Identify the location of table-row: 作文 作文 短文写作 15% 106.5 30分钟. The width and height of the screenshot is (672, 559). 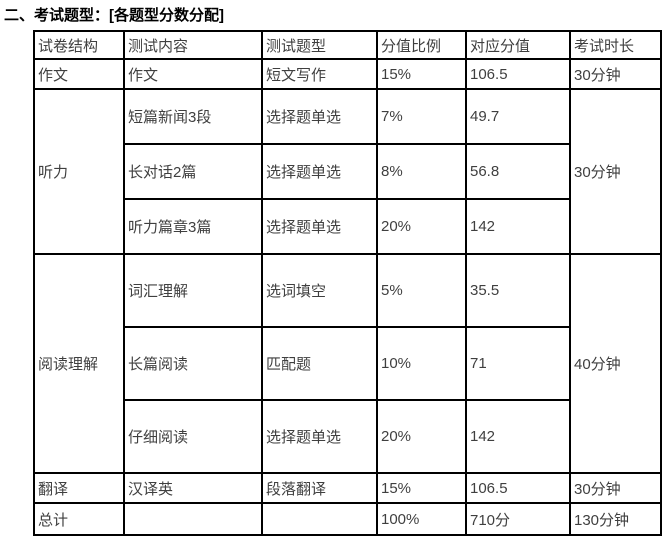
(347, 74).